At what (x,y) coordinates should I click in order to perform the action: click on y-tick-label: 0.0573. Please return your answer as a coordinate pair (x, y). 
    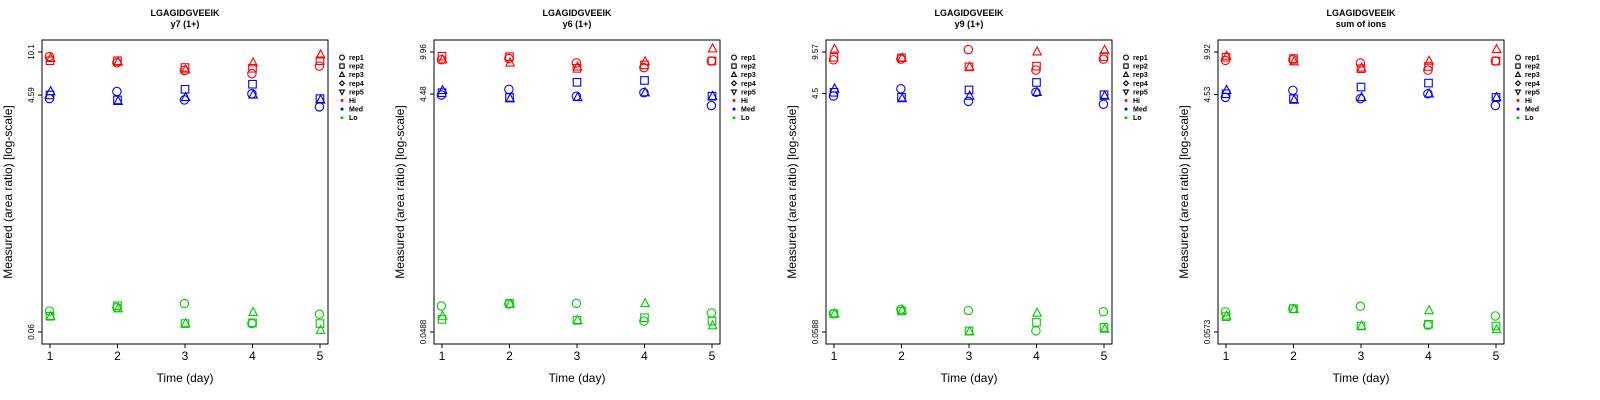
    Looking at the image, I should click on (1207, 331).